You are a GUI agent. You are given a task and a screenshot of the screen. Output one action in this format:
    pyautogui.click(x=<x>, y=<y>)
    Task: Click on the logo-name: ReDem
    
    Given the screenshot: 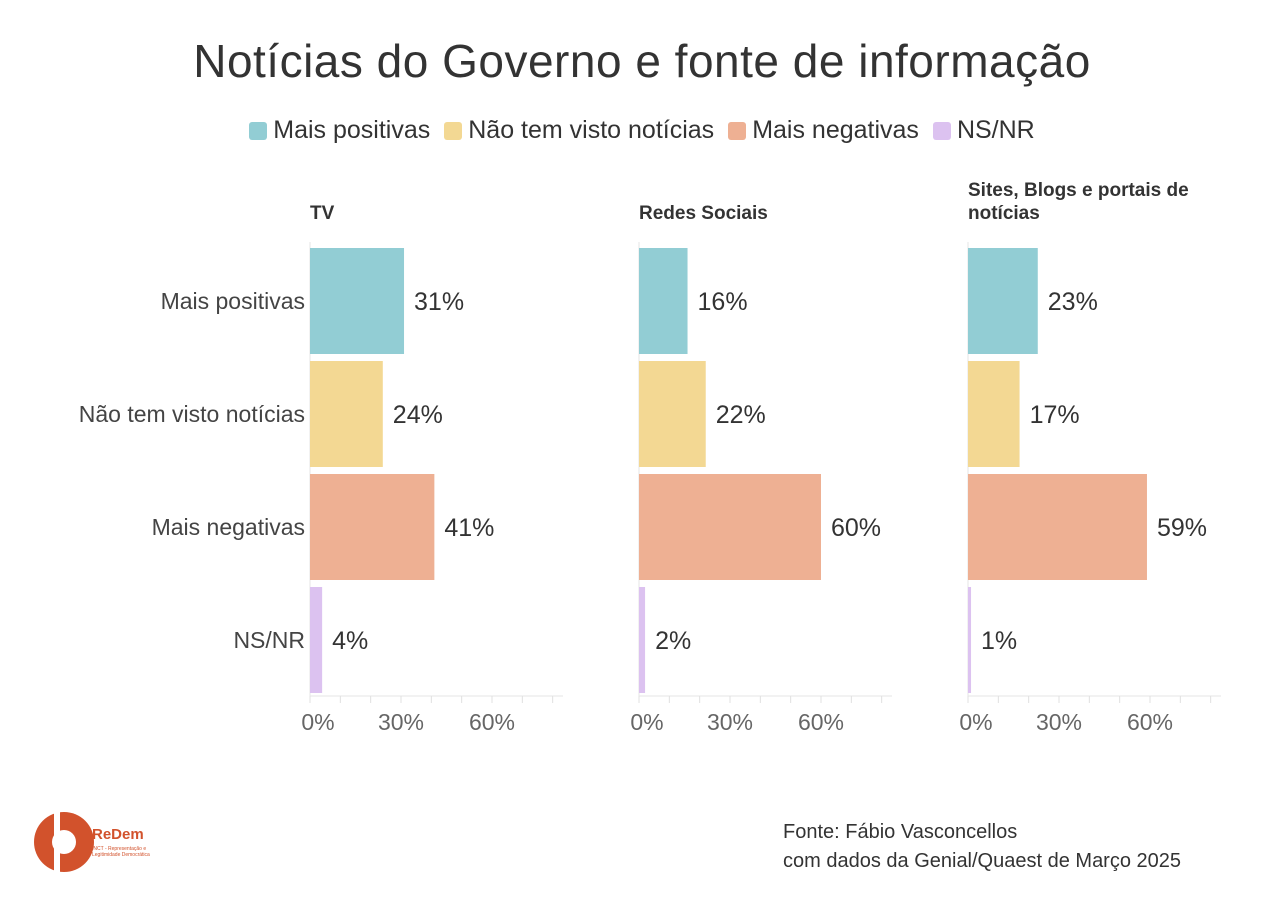 What is the action you would take?
    pyautogui.click(x=118, y=834)
    